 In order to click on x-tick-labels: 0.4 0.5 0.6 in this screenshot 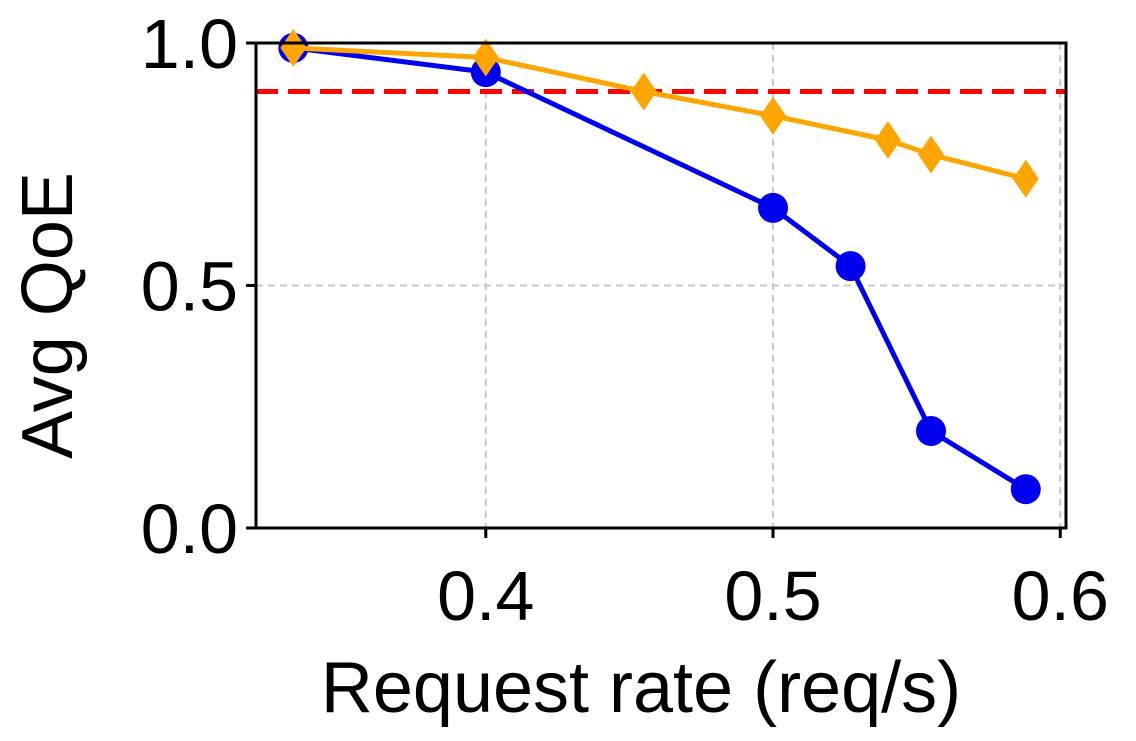, I will do `click(773, 596)`.